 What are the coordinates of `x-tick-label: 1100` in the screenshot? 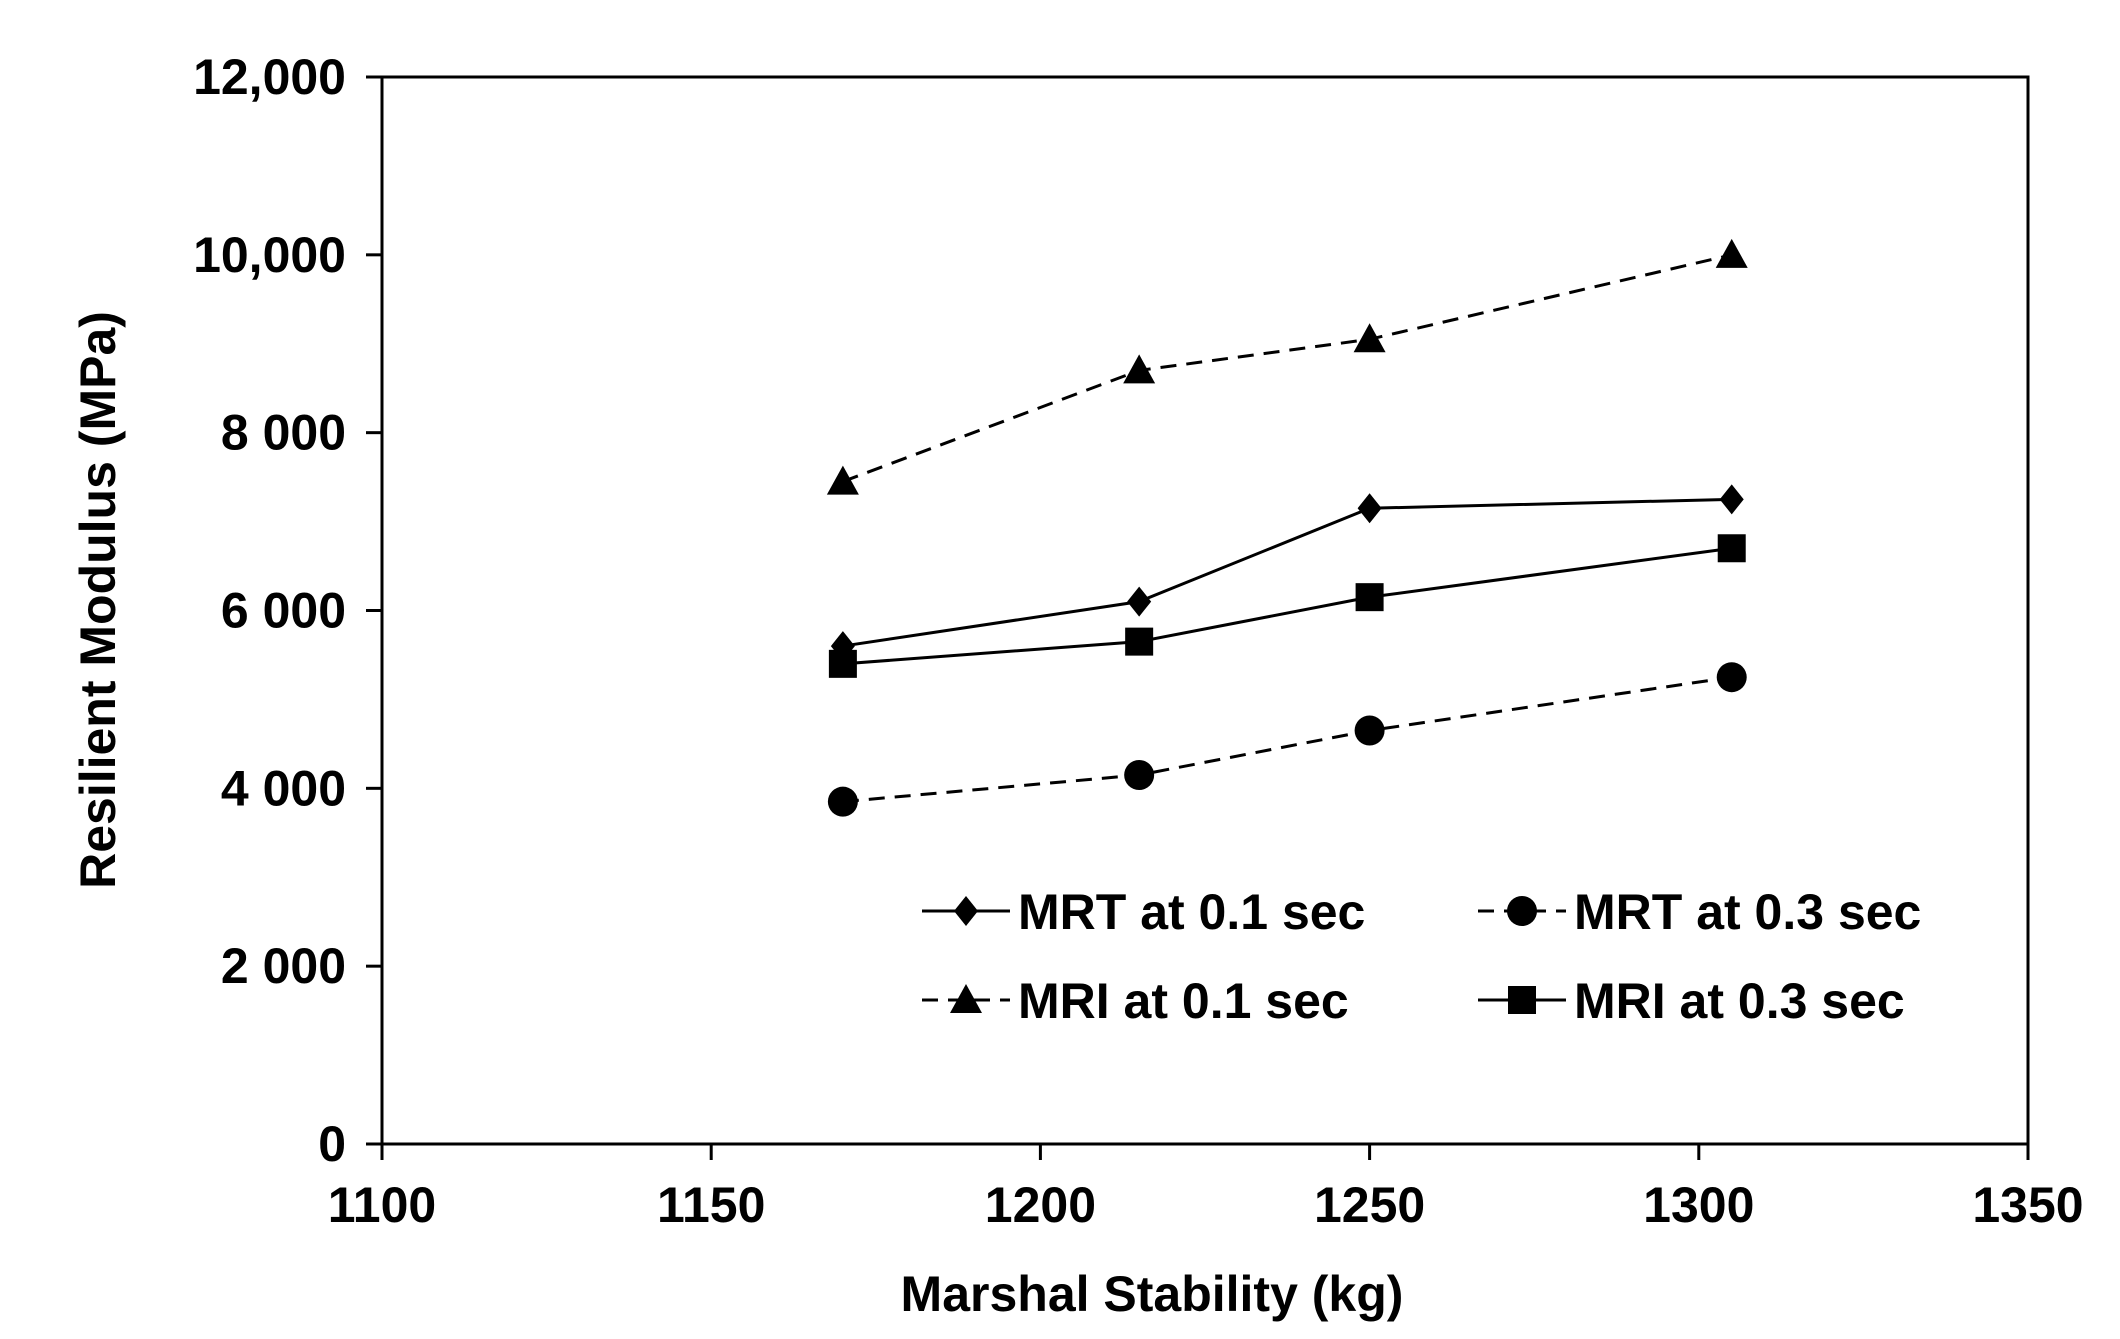 It's located at (382, 1205).